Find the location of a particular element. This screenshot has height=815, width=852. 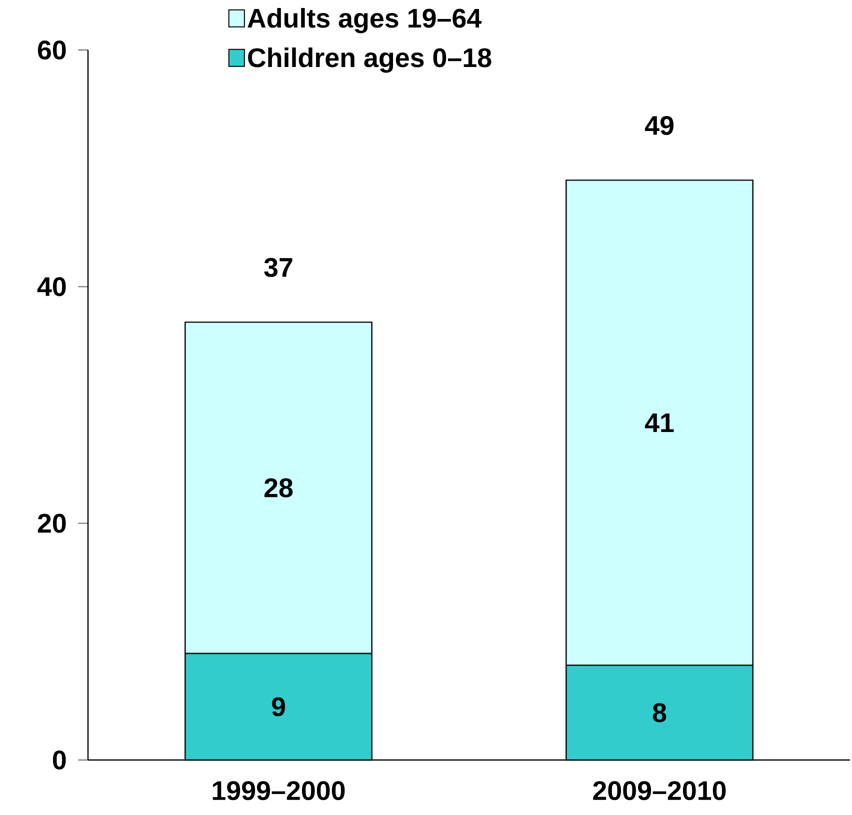

legend-label: Children ages 0–18 is located at coordinates (370, 60).